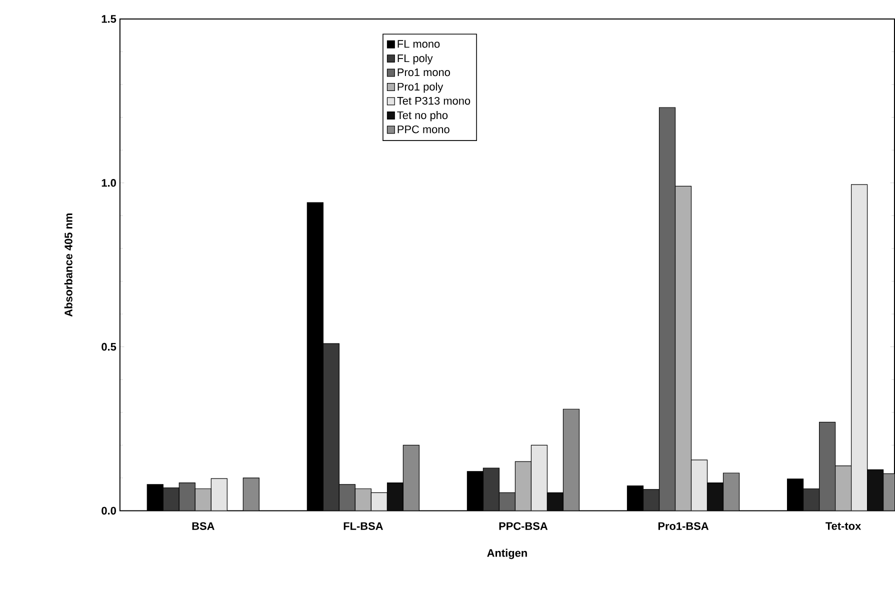 This screenshot has height=594, width=895. Describe the element at coordinates (422, 116) in the screenshot. I see `legend-label: Tet no pho` at that location.